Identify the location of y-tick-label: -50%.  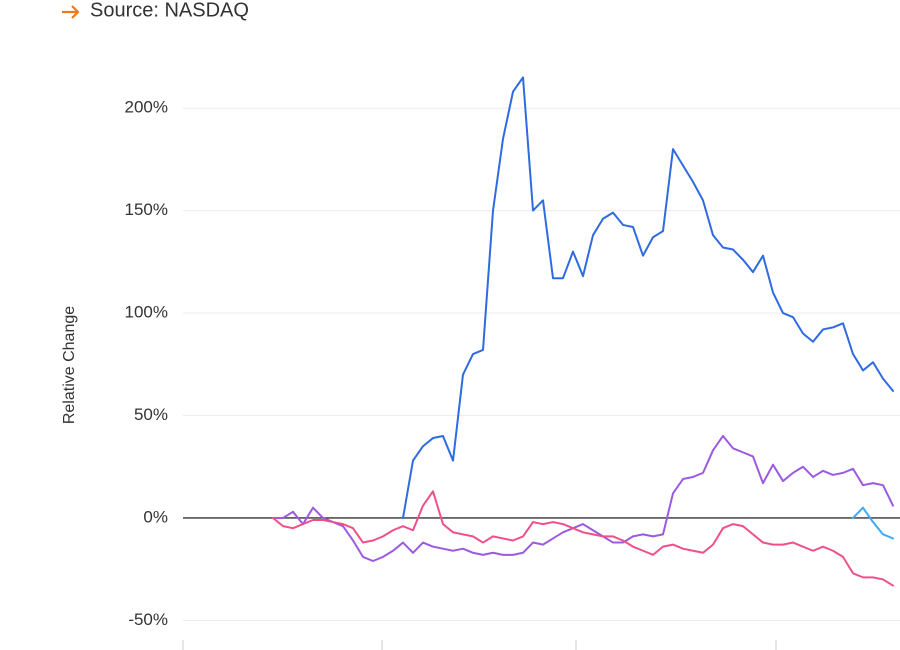
(148, 619).